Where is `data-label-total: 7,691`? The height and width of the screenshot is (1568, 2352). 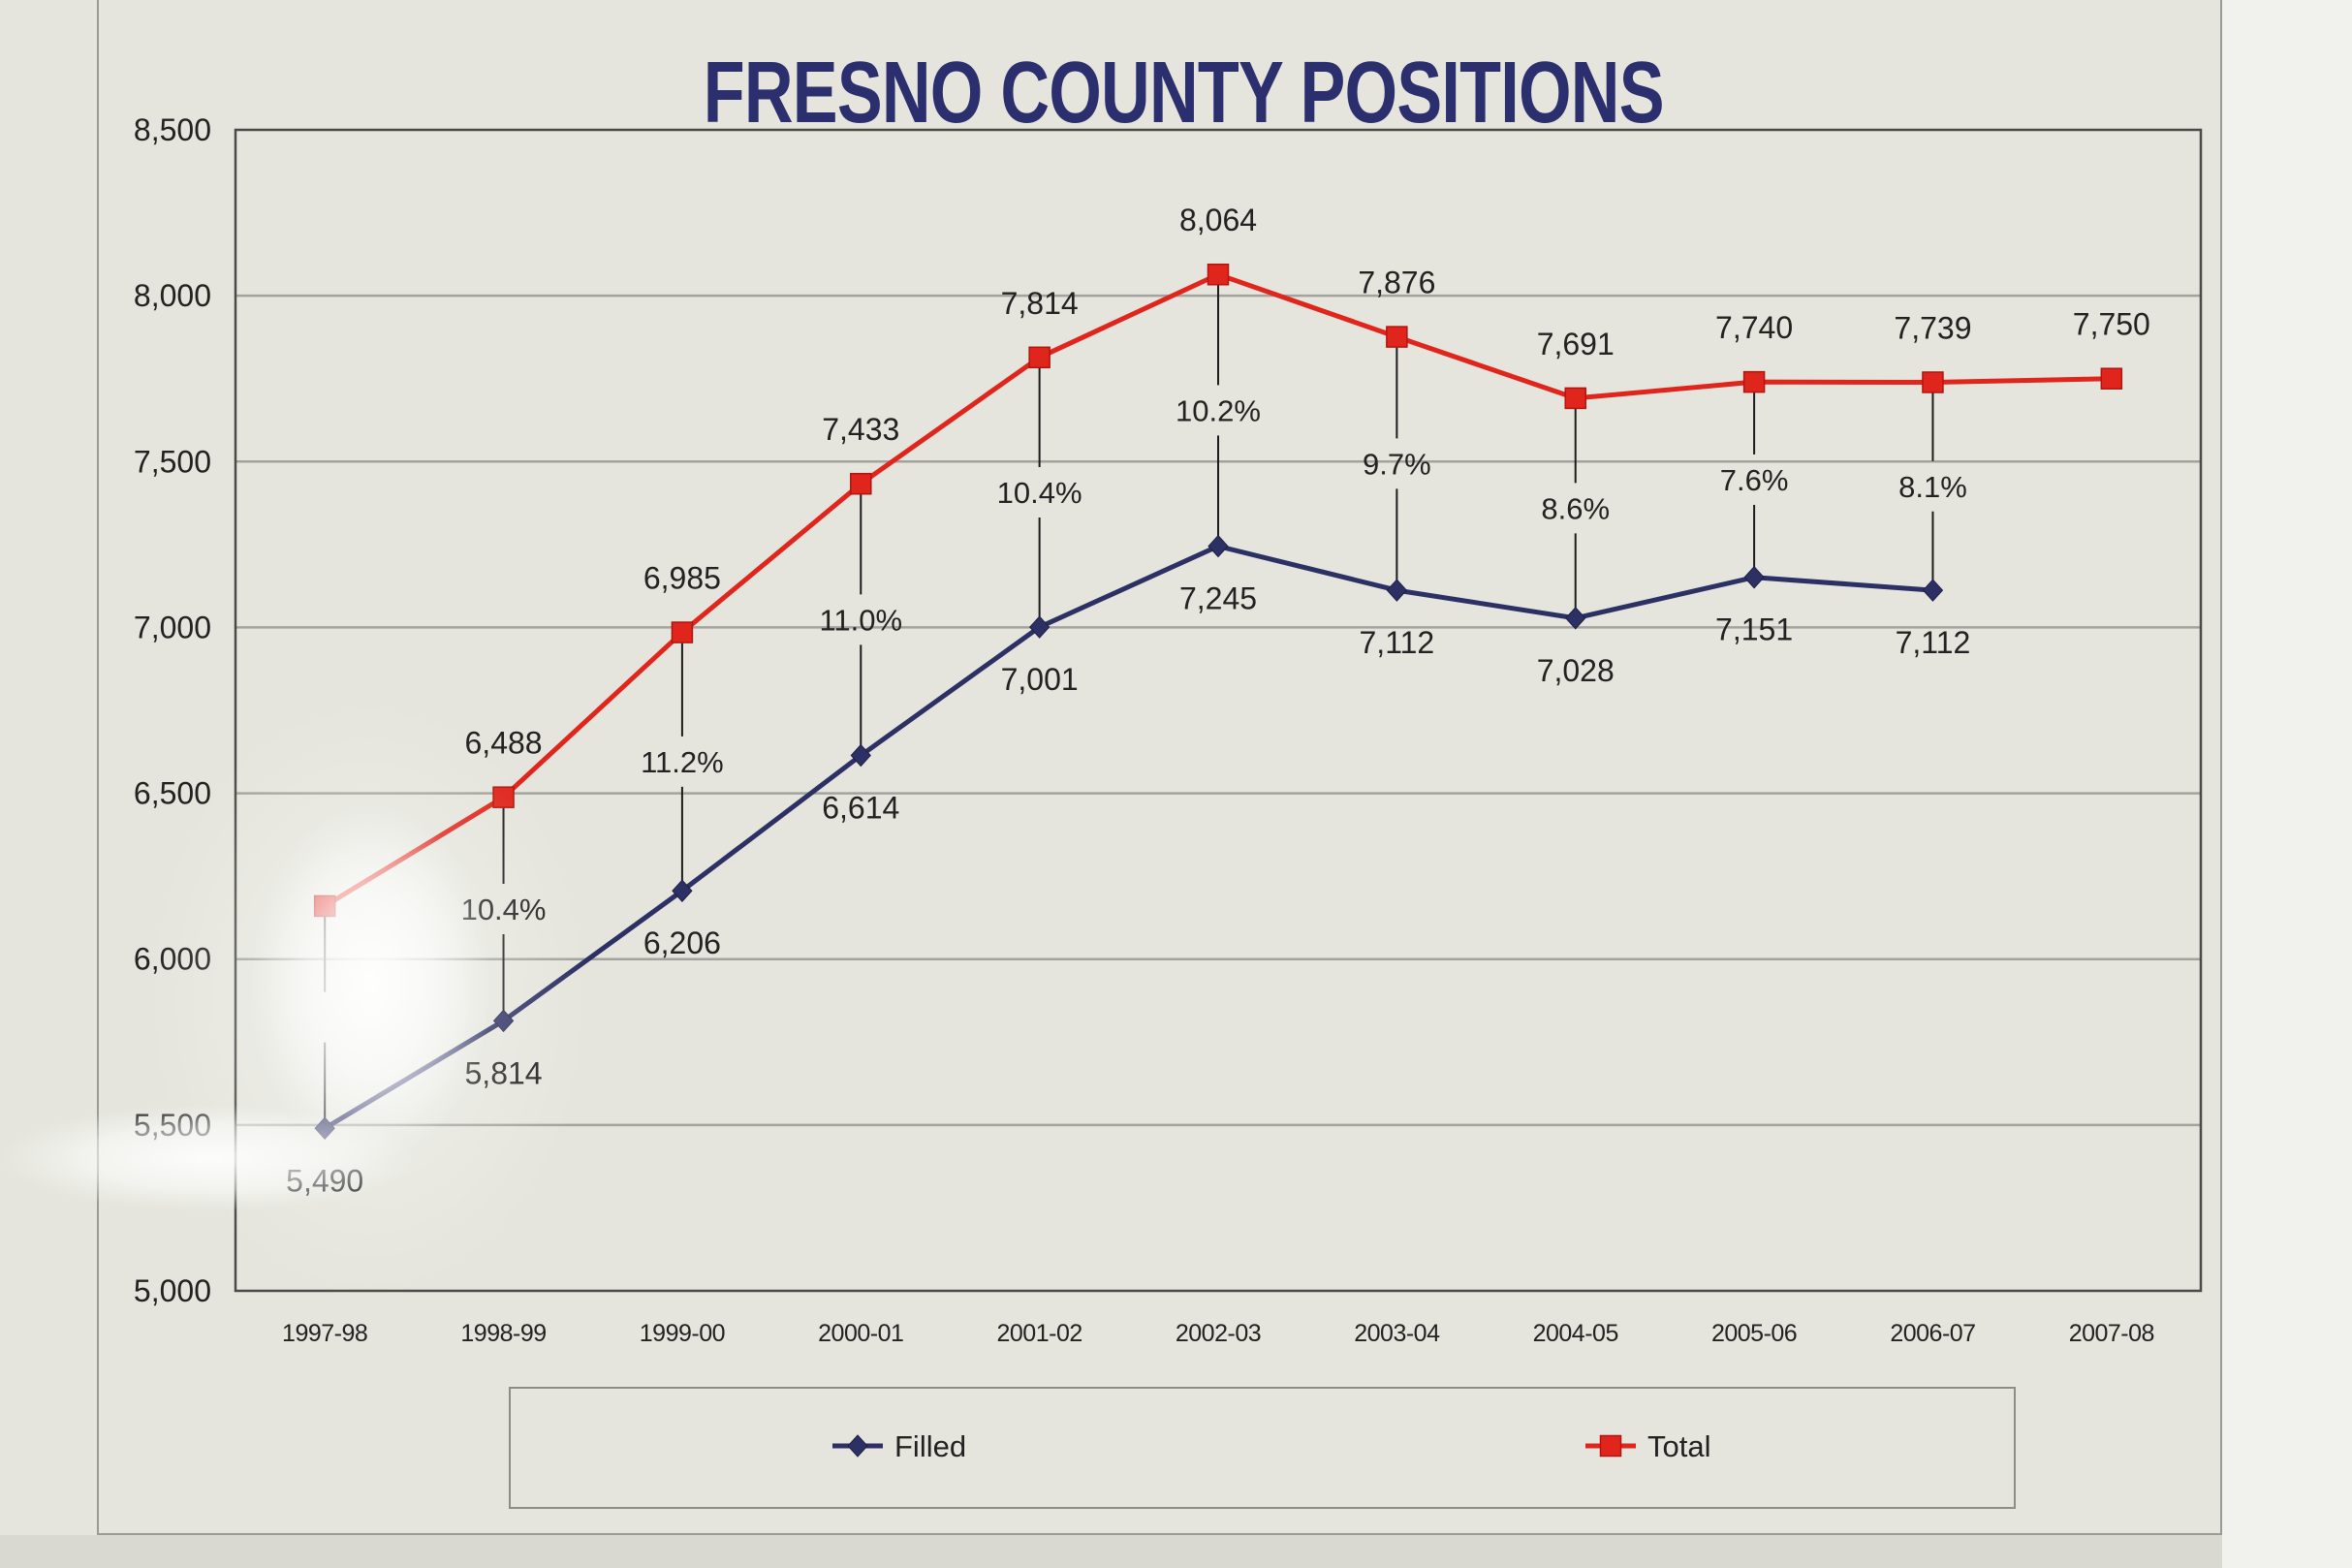 data-label-total: 7,691 is located at coordinates (1576, 344).